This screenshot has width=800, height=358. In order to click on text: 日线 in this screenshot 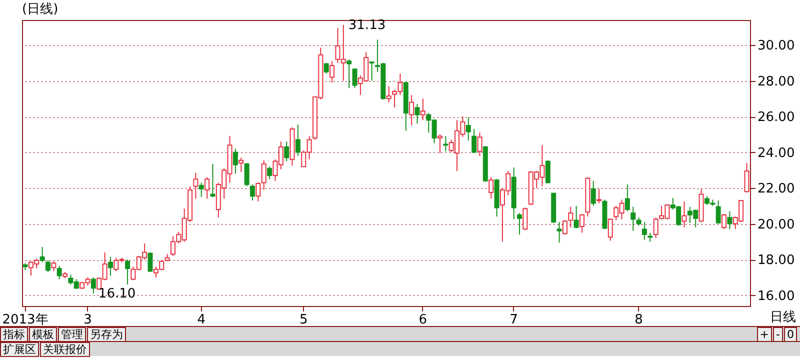, I will do `click(783, 317)`.